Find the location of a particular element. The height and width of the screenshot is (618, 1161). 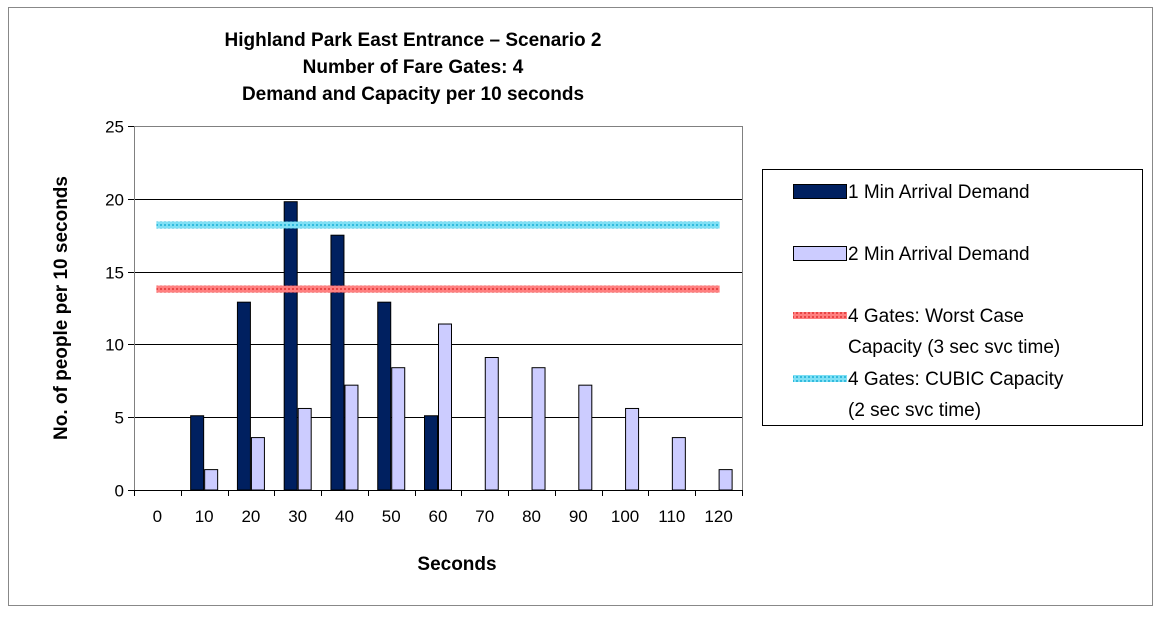

legend-label-1min: 1 Min Arrival Demand is located at coordinates (939, 192).